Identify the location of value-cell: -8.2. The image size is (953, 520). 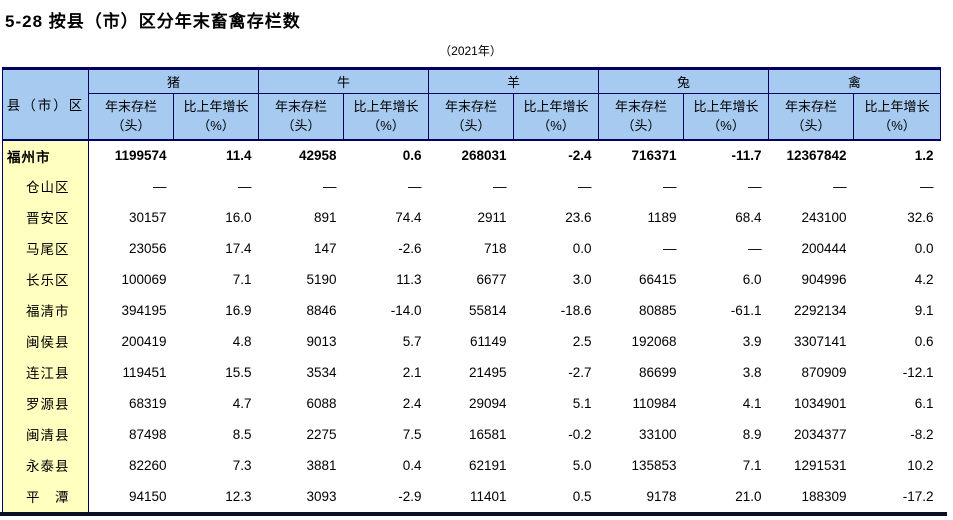
(922, 434).